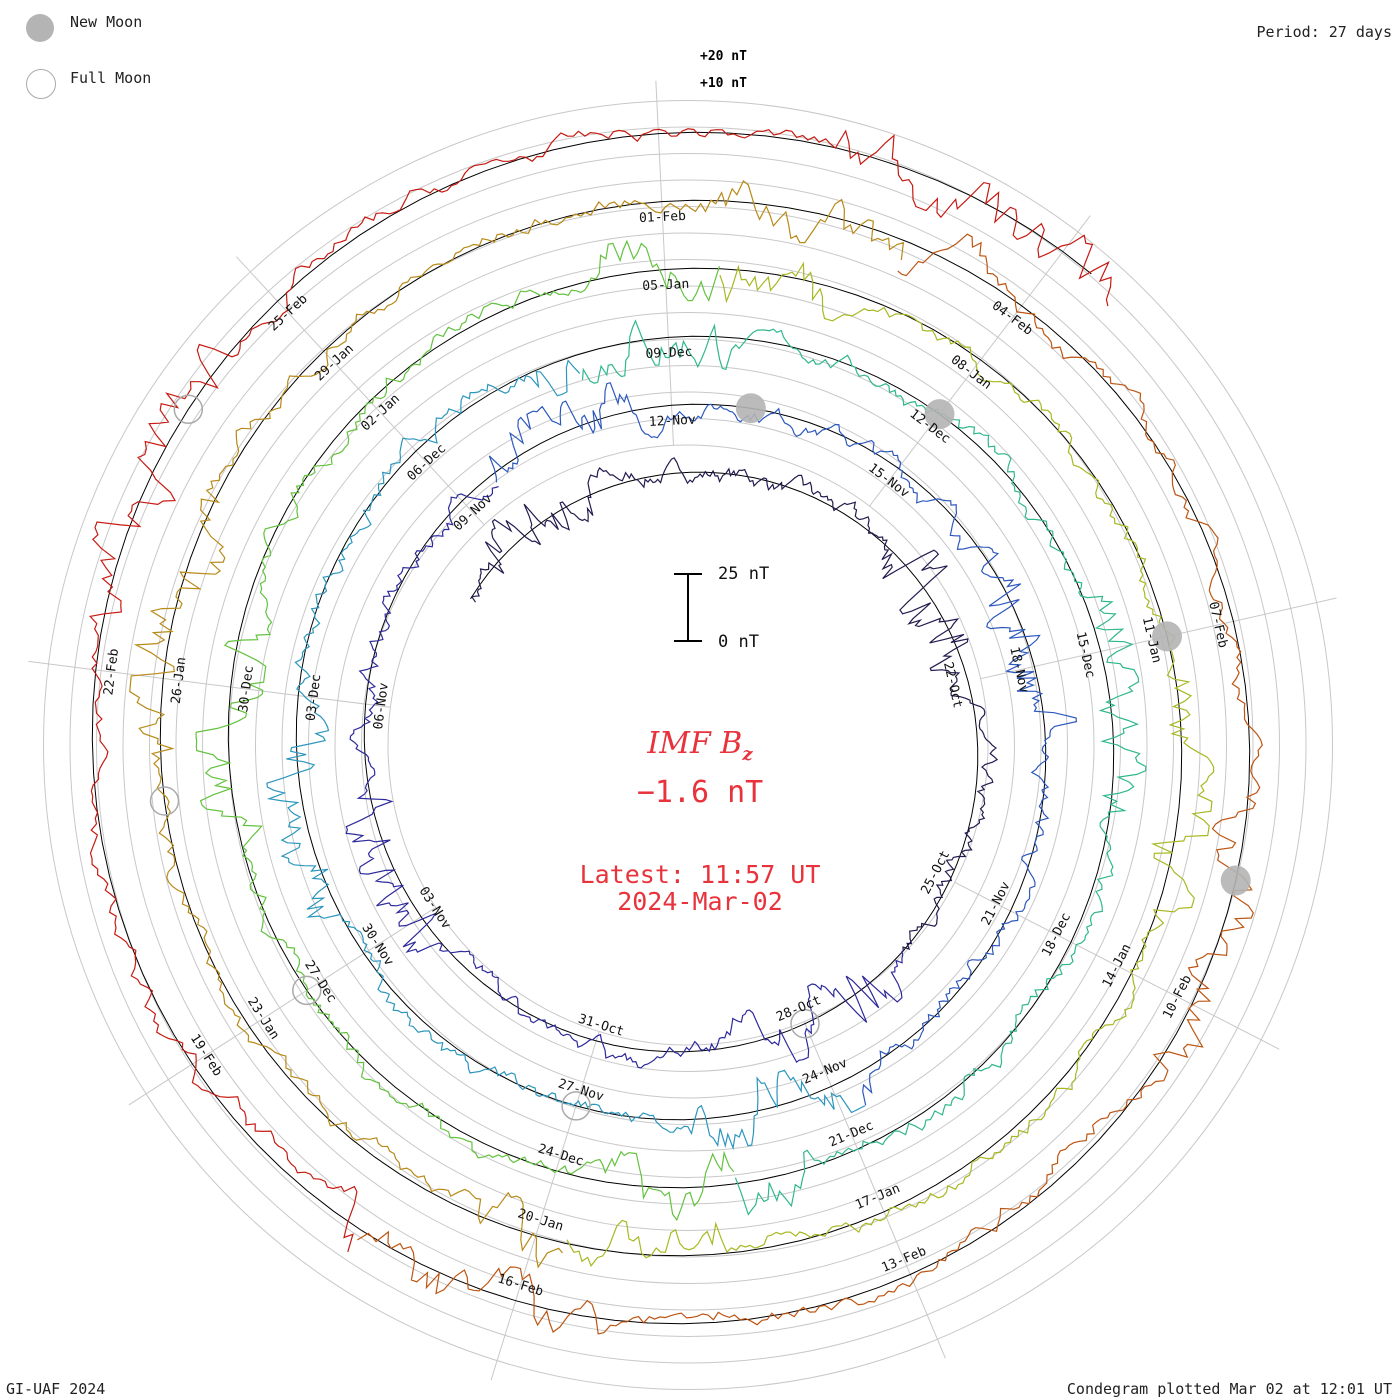 The width and height of the screenshot is (1400, 1400). Describe the element at coordinates (700, 874) in the screenshot. I see `latest-time: Latest: 11:57 UT` at that location.